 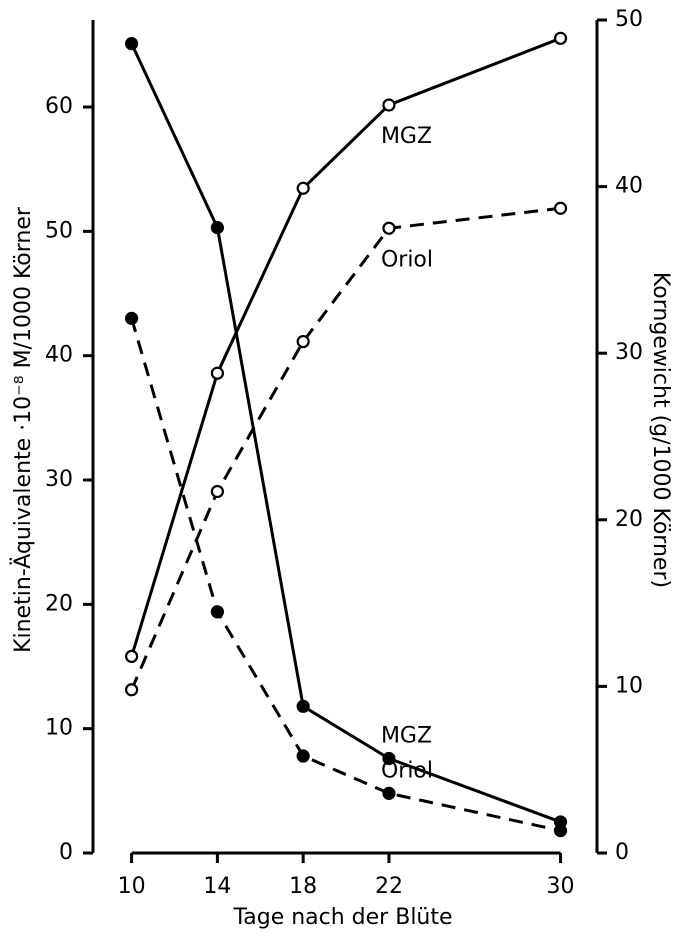 I want to click on y2-tick-label: 50, so click(x=629, y=19).